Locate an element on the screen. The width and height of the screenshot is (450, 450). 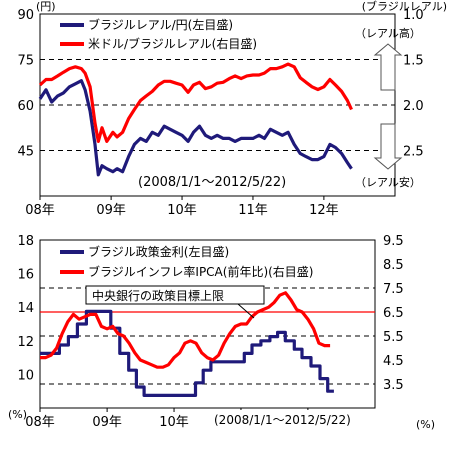
bottom-left-tick-label: 16 is located at coordinates (25, 275).